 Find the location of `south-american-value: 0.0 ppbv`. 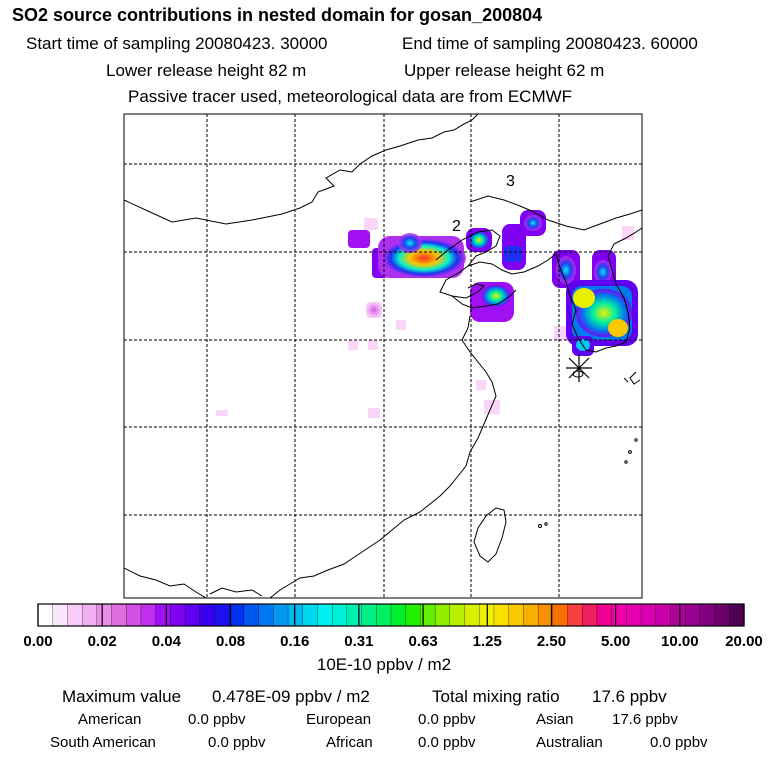

south-american-value: 0.0 ppbv is located at coordinates (237, 742).